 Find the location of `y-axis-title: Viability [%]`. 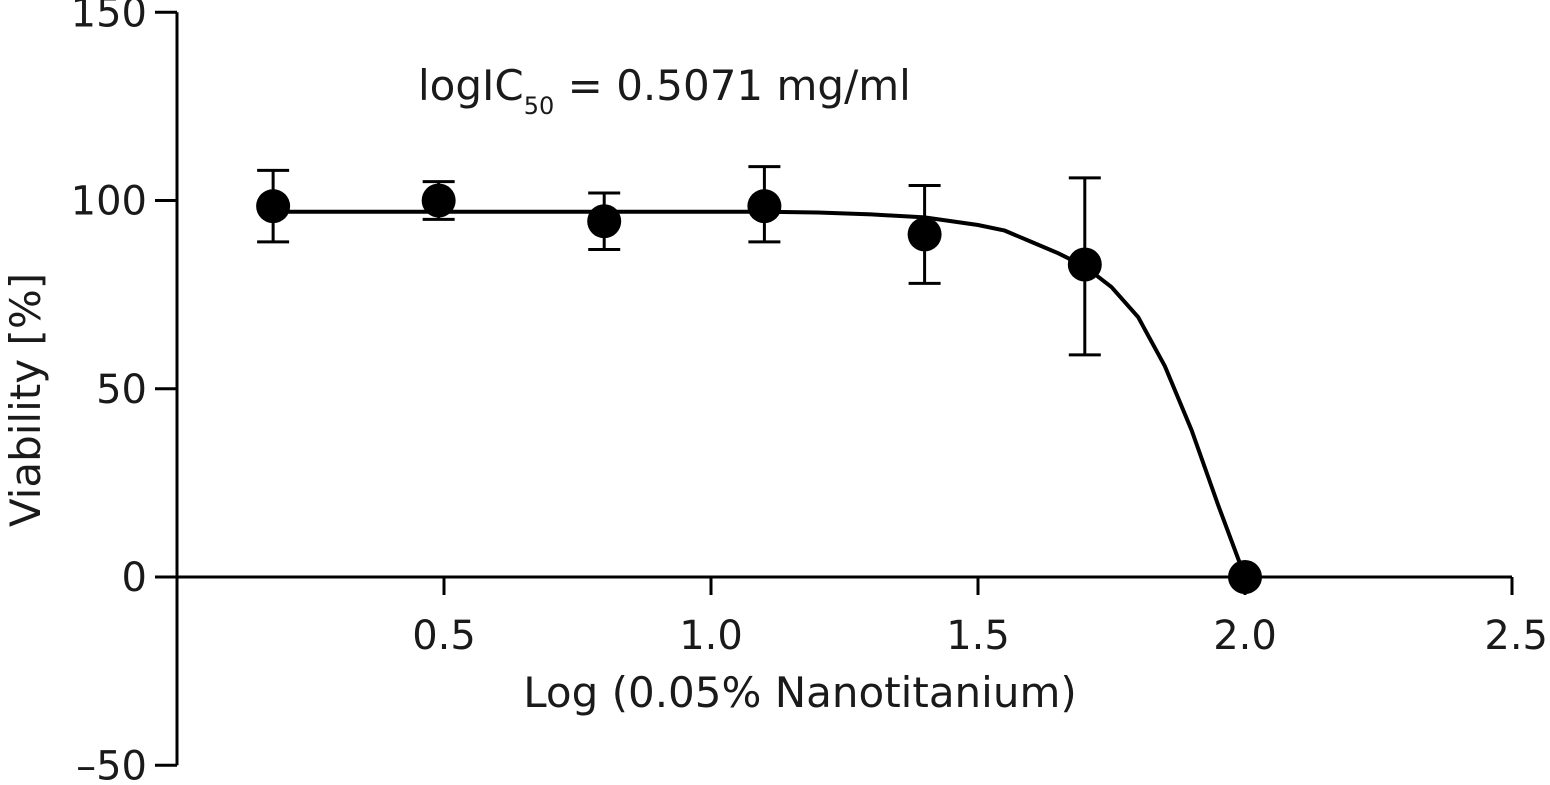

y-axis-title: Viability [%] is located at coordinates (25, 400).